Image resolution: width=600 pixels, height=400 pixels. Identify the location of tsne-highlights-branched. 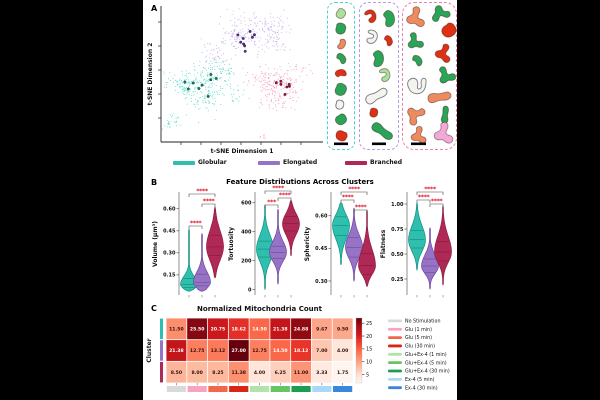
(282, 87).